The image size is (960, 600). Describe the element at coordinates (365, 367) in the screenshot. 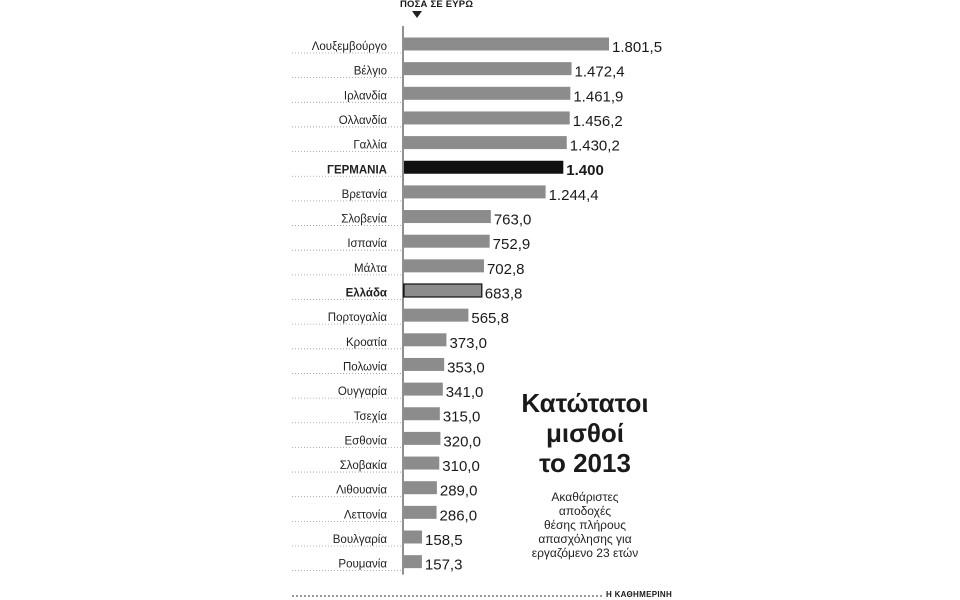

I see `category-label: Πολωνία` at that location.